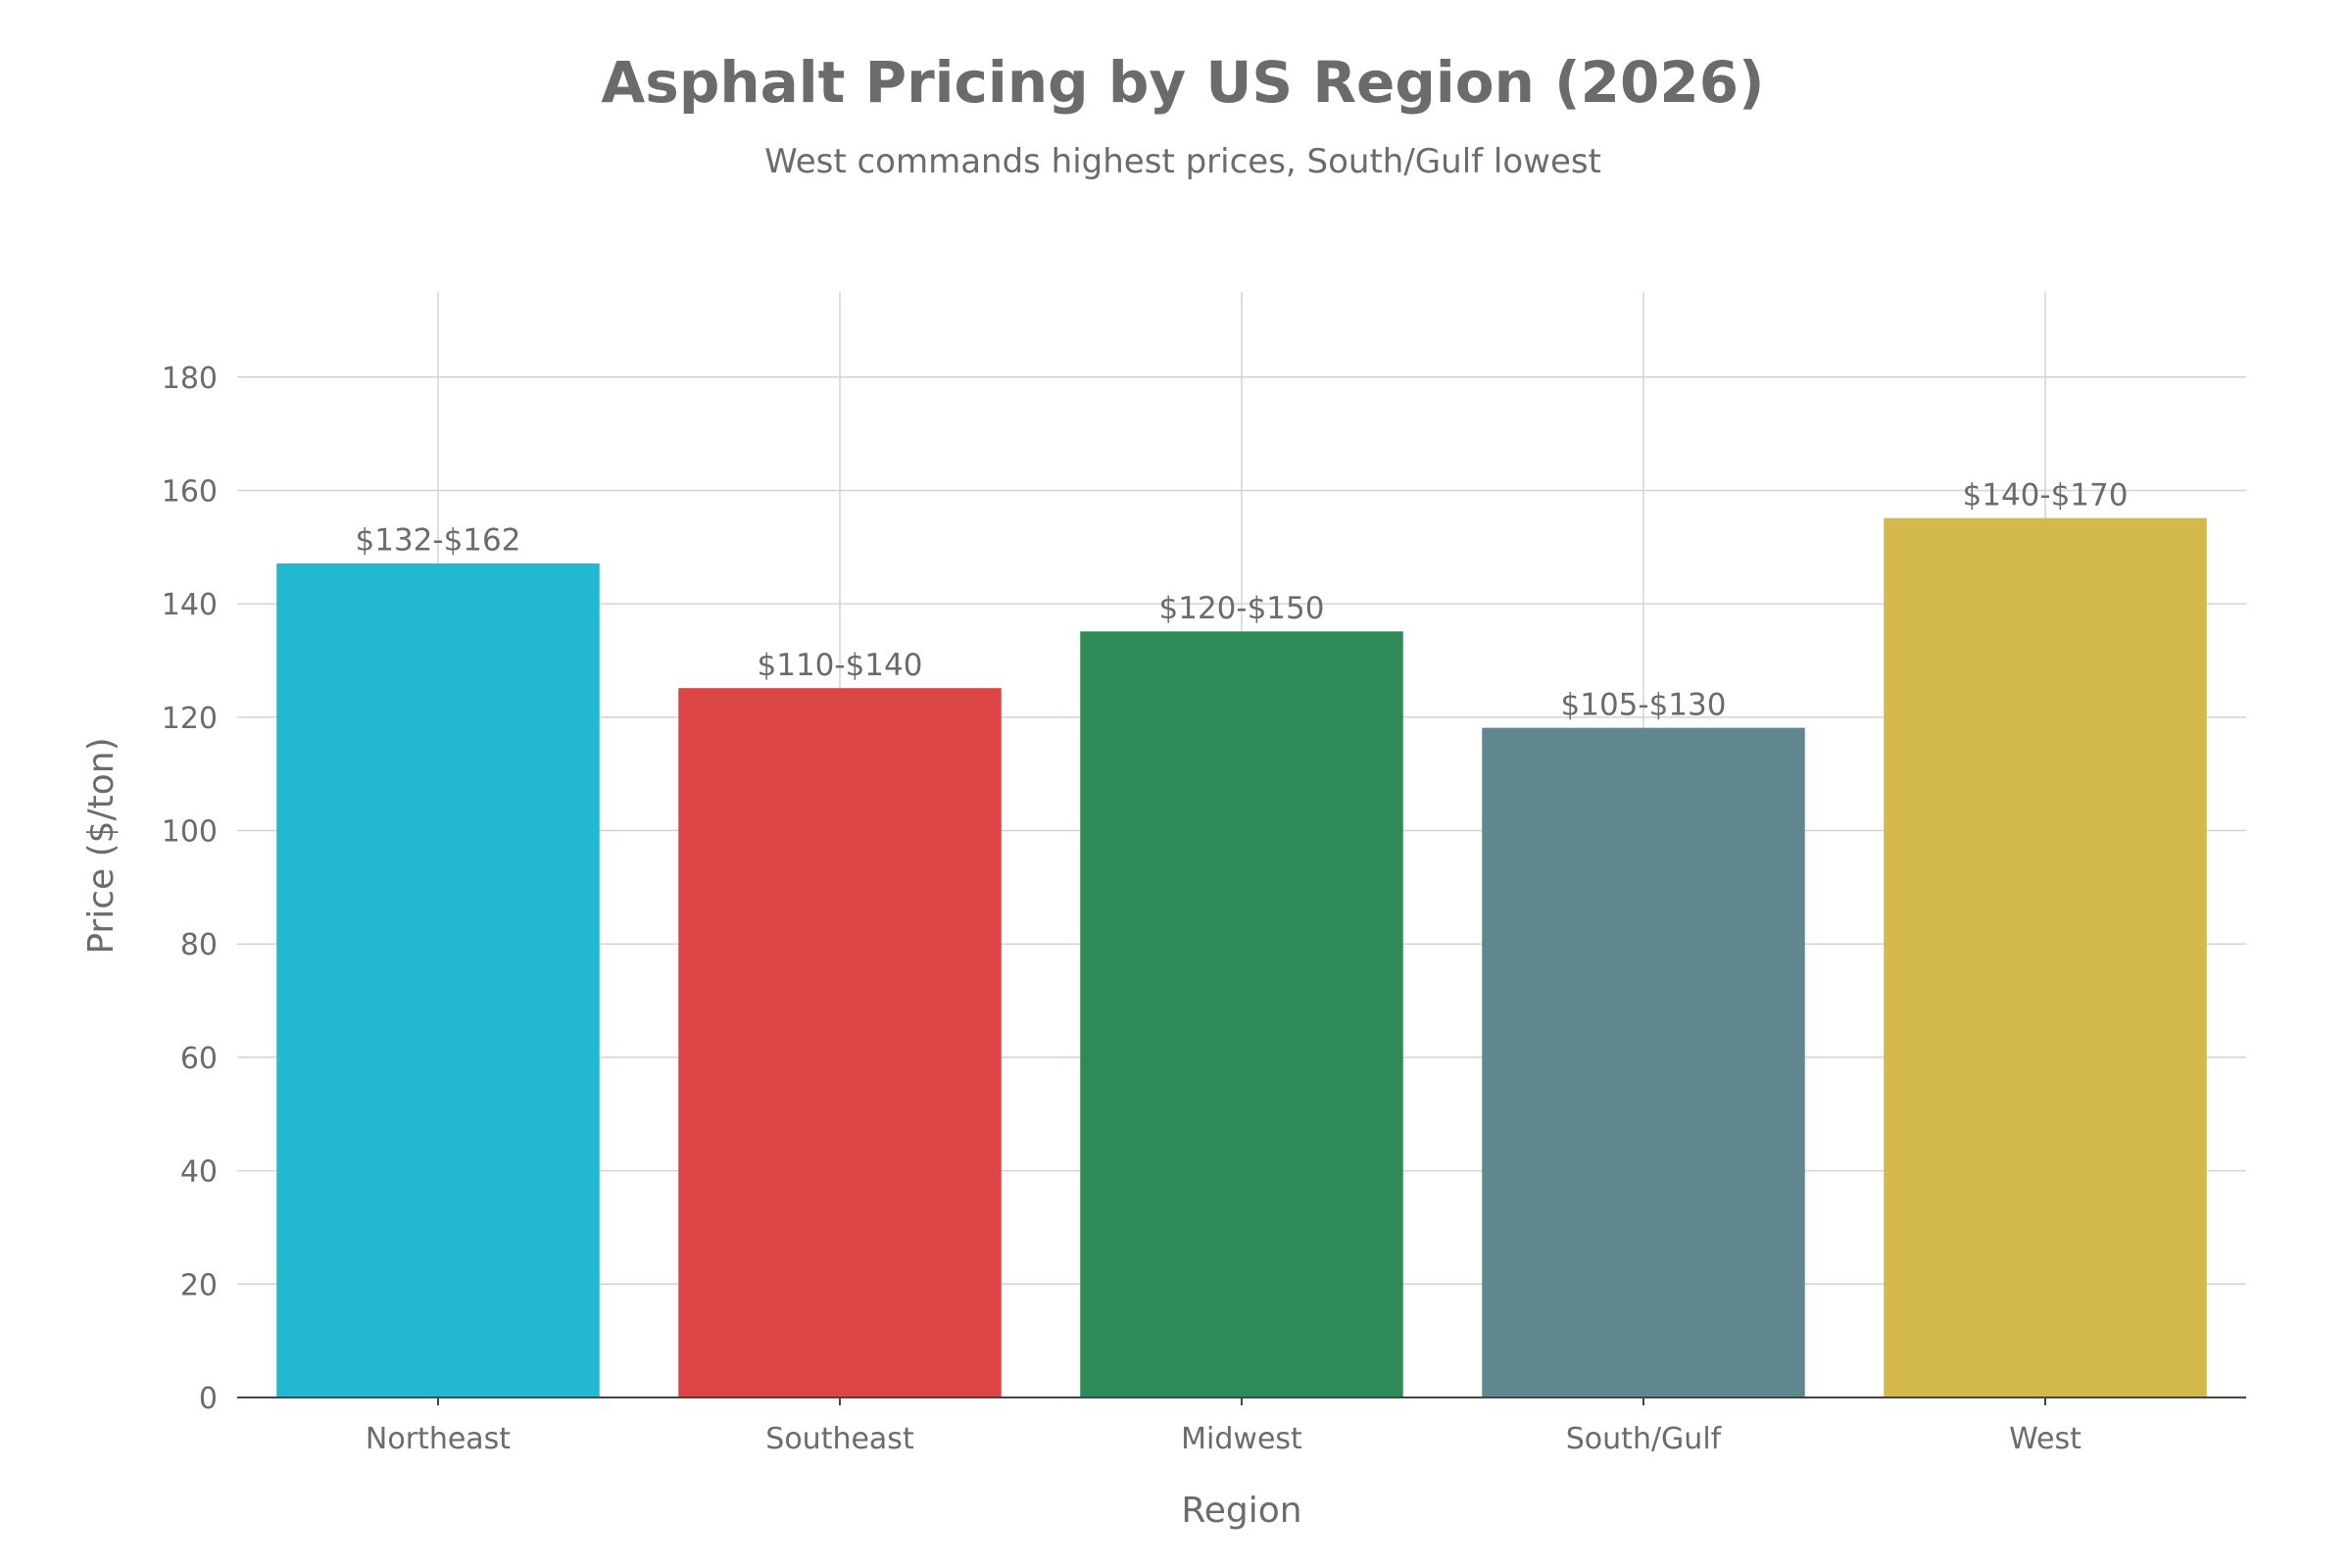 The width and height of the screenshot is (2352, 1568). What do you see at coordinates (438, 1439) in the screenshot?
I see `x-tick-label: Northeast` at bounding box center [438, 1439].